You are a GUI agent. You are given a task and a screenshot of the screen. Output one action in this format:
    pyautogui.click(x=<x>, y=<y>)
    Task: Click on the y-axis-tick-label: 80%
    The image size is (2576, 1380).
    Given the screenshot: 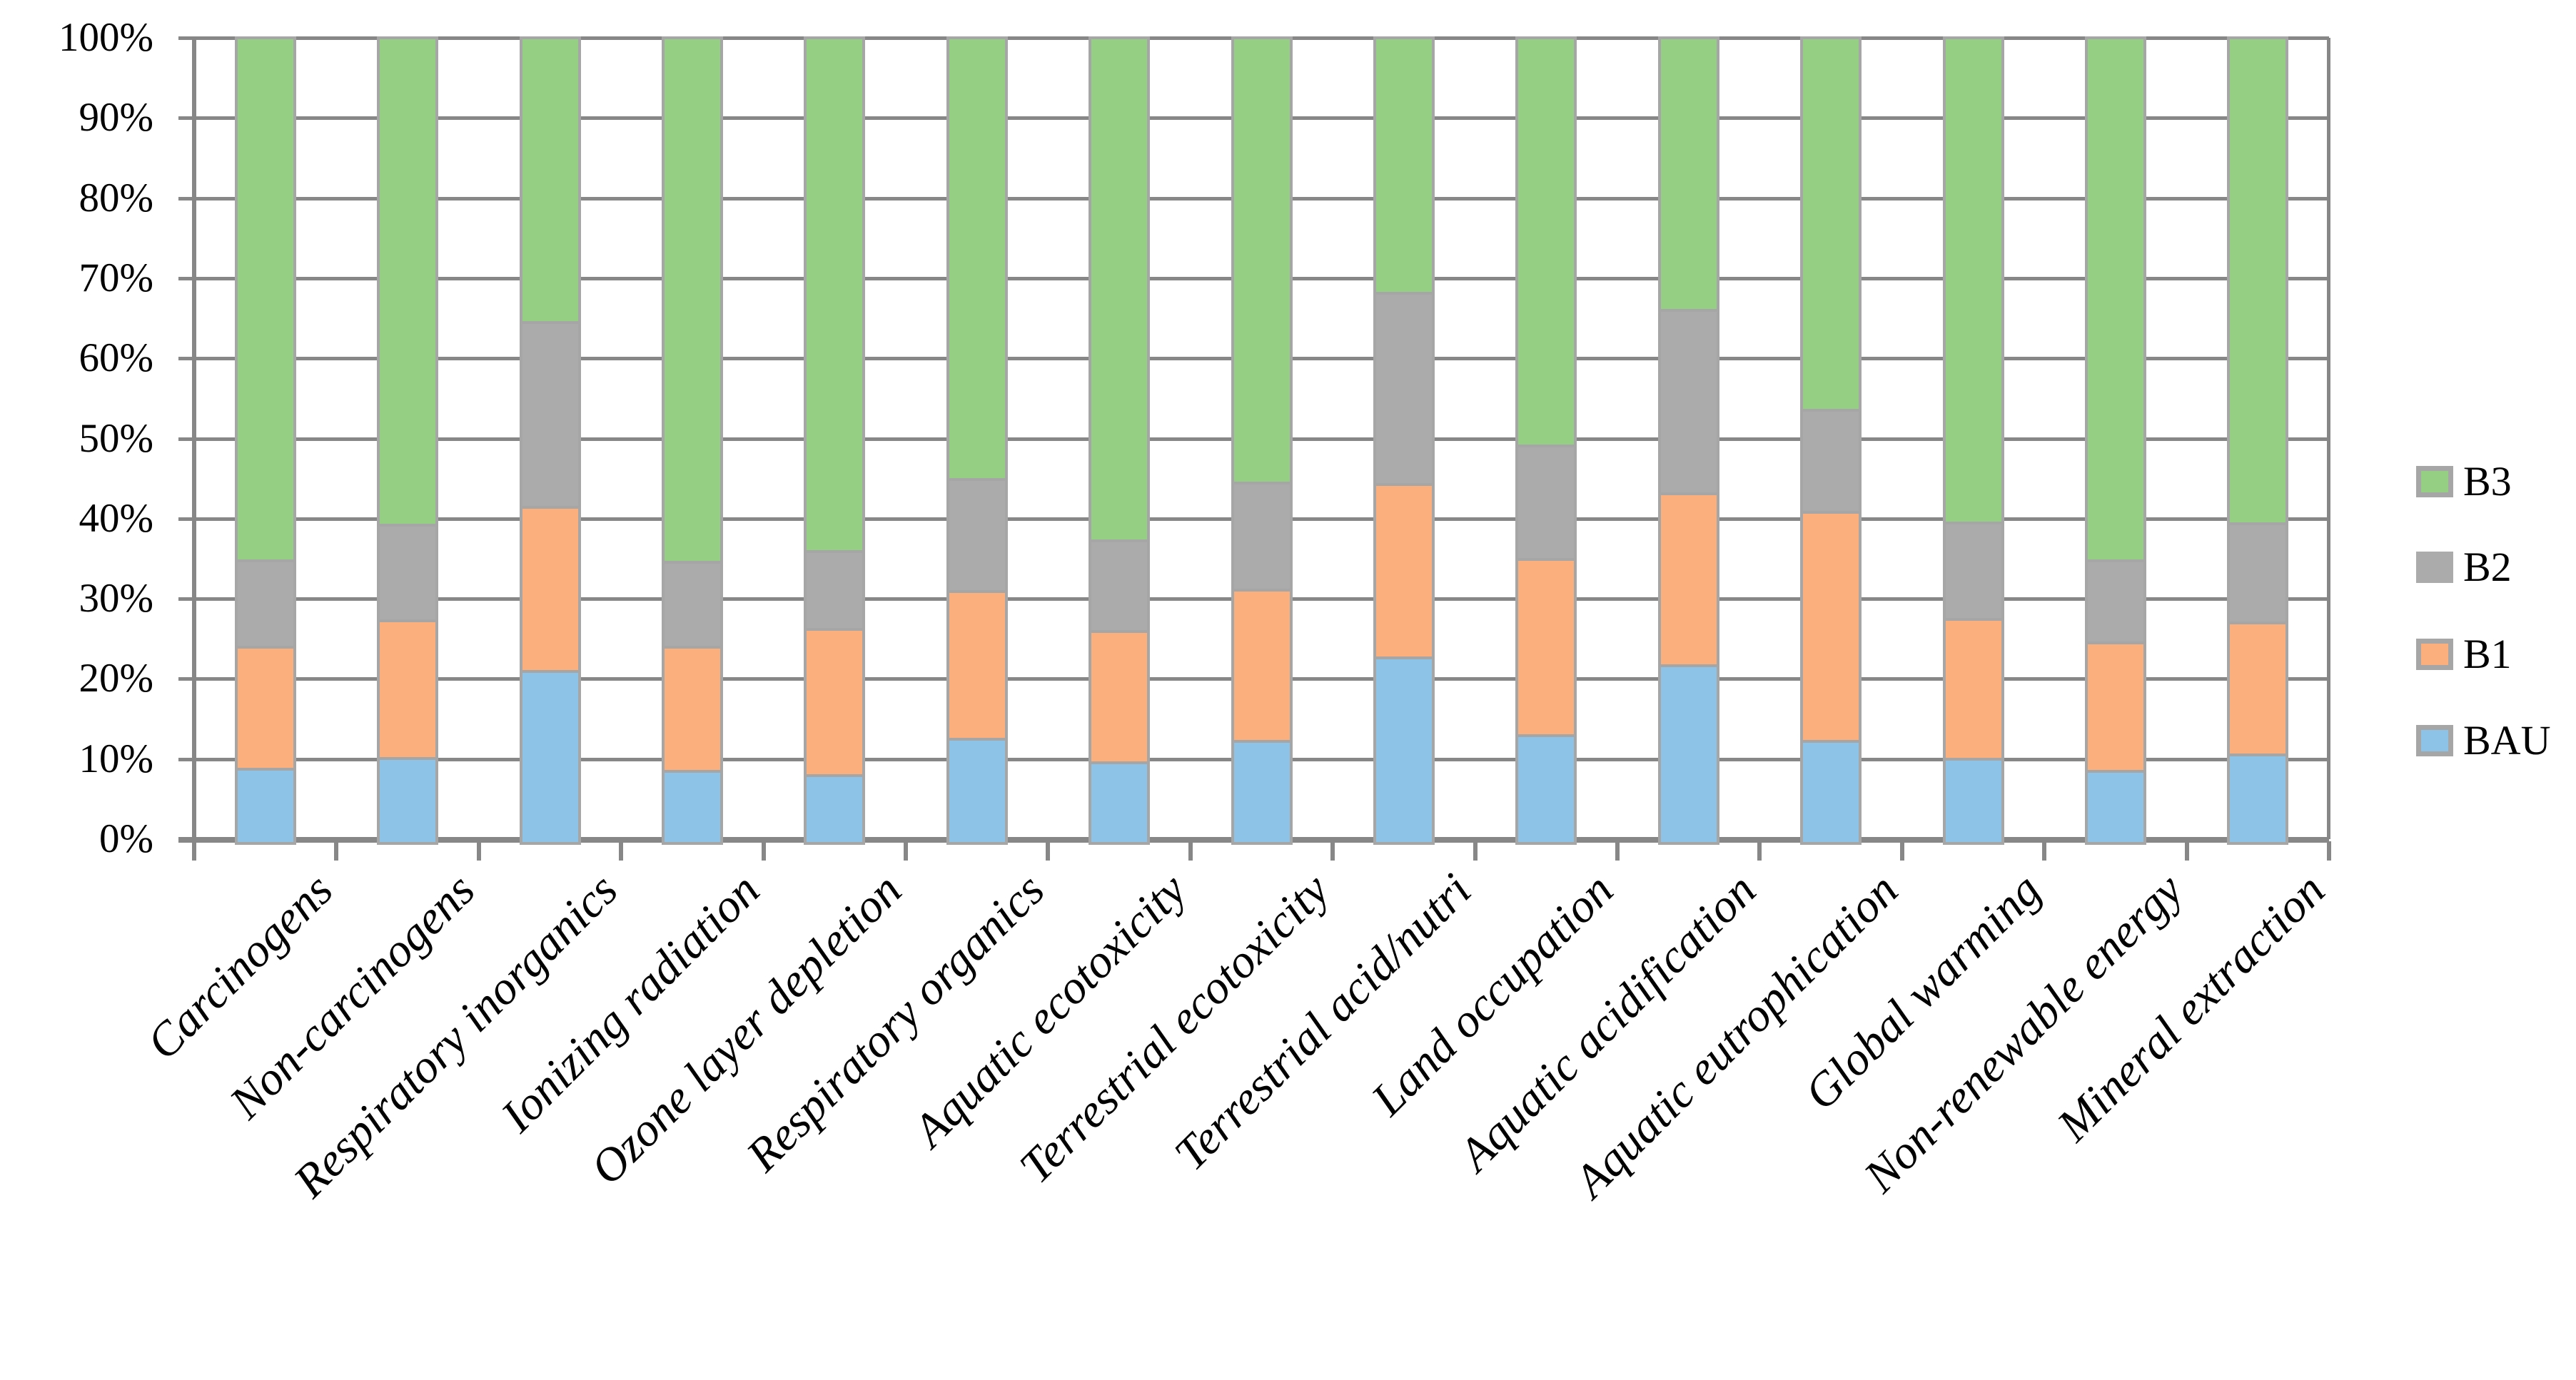 What is the action you would take?
    pyautogui.click(x=116, y=197)
    